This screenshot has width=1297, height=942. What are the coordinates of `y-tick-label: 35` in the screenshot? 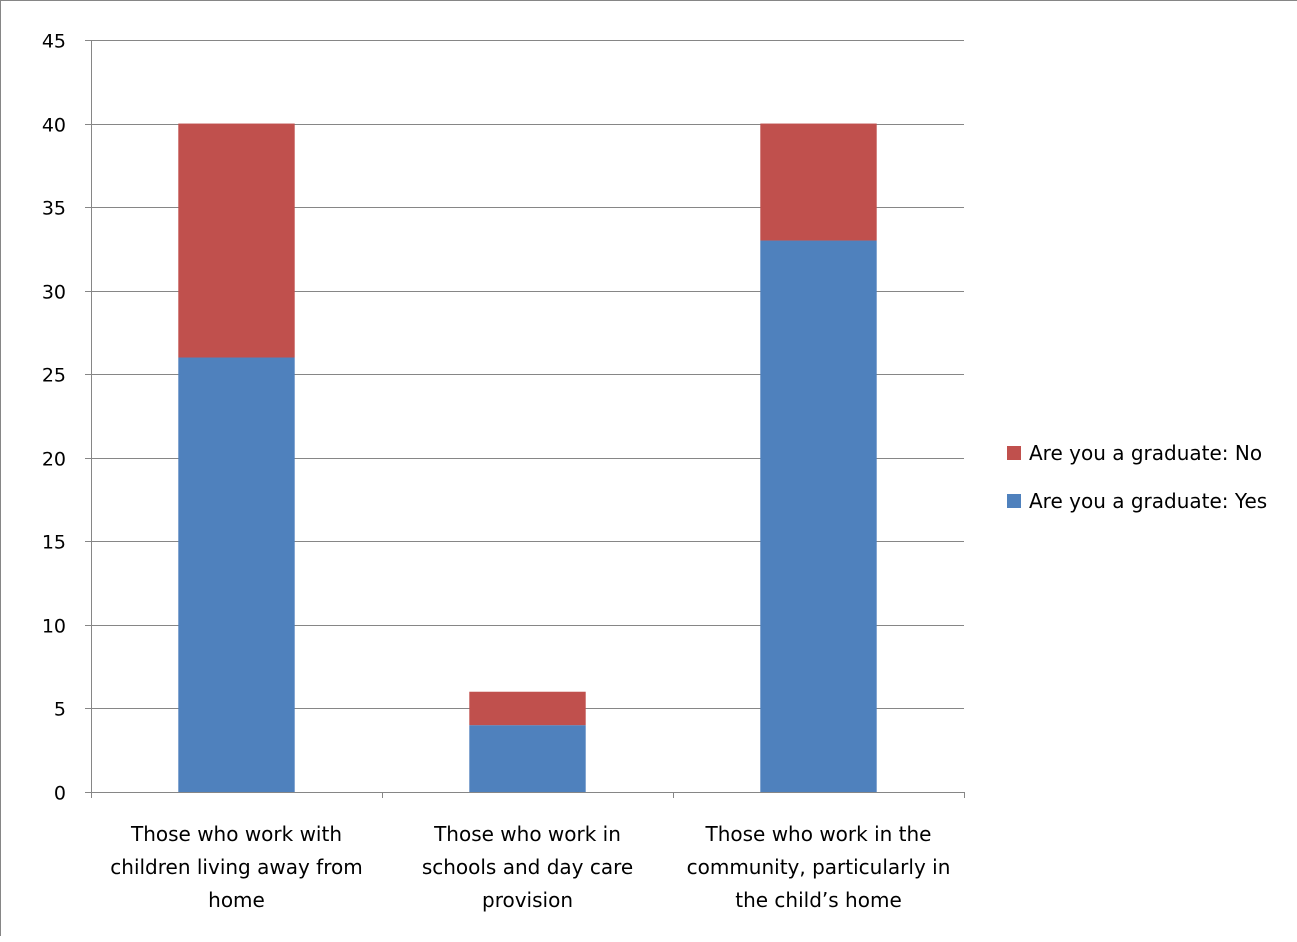 It's located at (54, 209).